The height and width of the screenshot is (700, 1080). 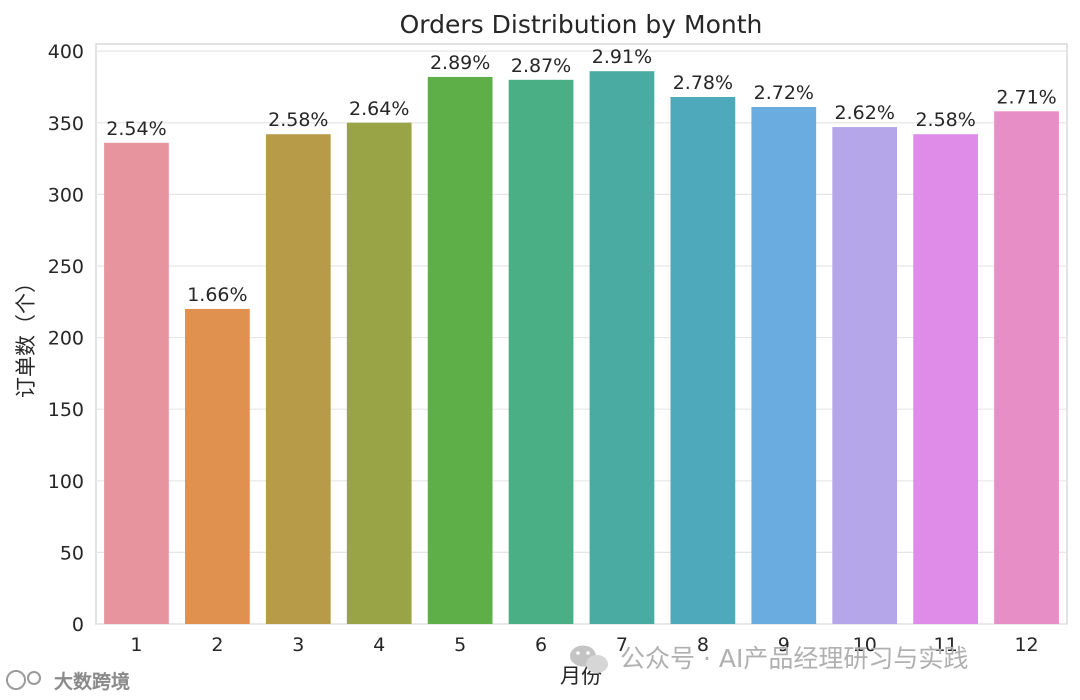 What do you see at coordinates (541, 645) in the screenshot?
I see `x-tick-6: 6` at bounding box center [541, 645].